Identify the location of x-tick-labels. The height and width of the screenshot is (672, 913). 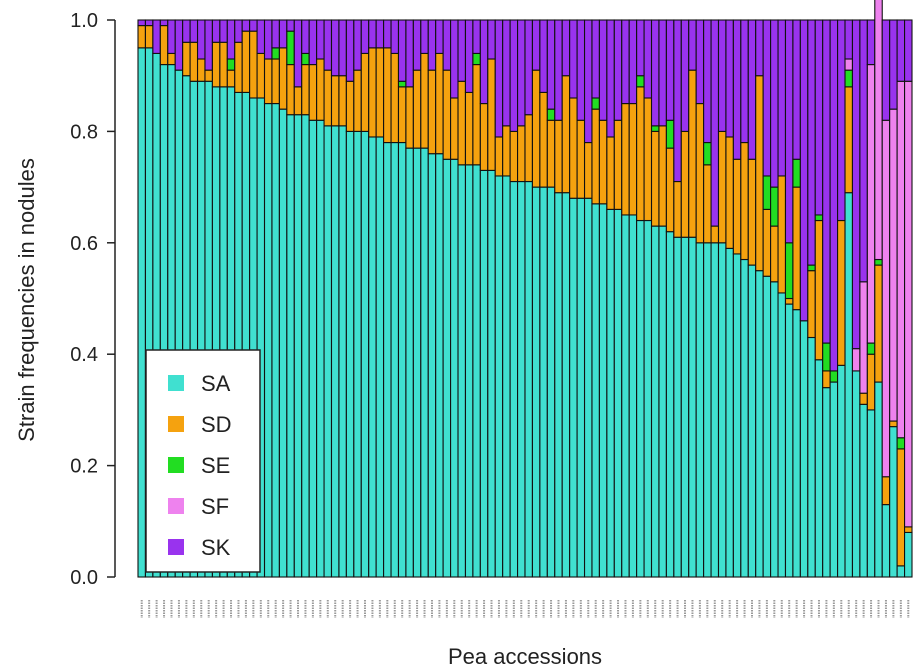
(525, 609).